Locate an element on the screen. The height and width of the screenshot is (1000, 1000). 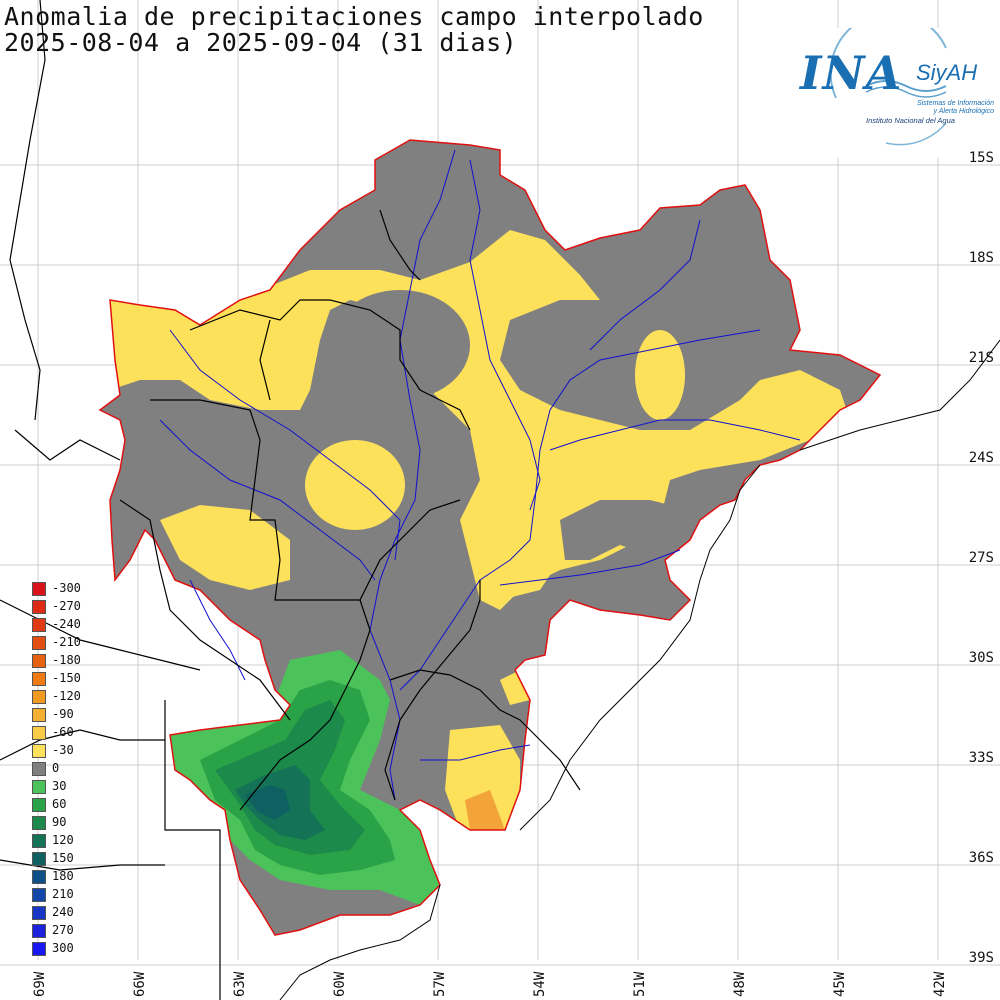
legend-label: -120 is located at coordinates (66, 696).